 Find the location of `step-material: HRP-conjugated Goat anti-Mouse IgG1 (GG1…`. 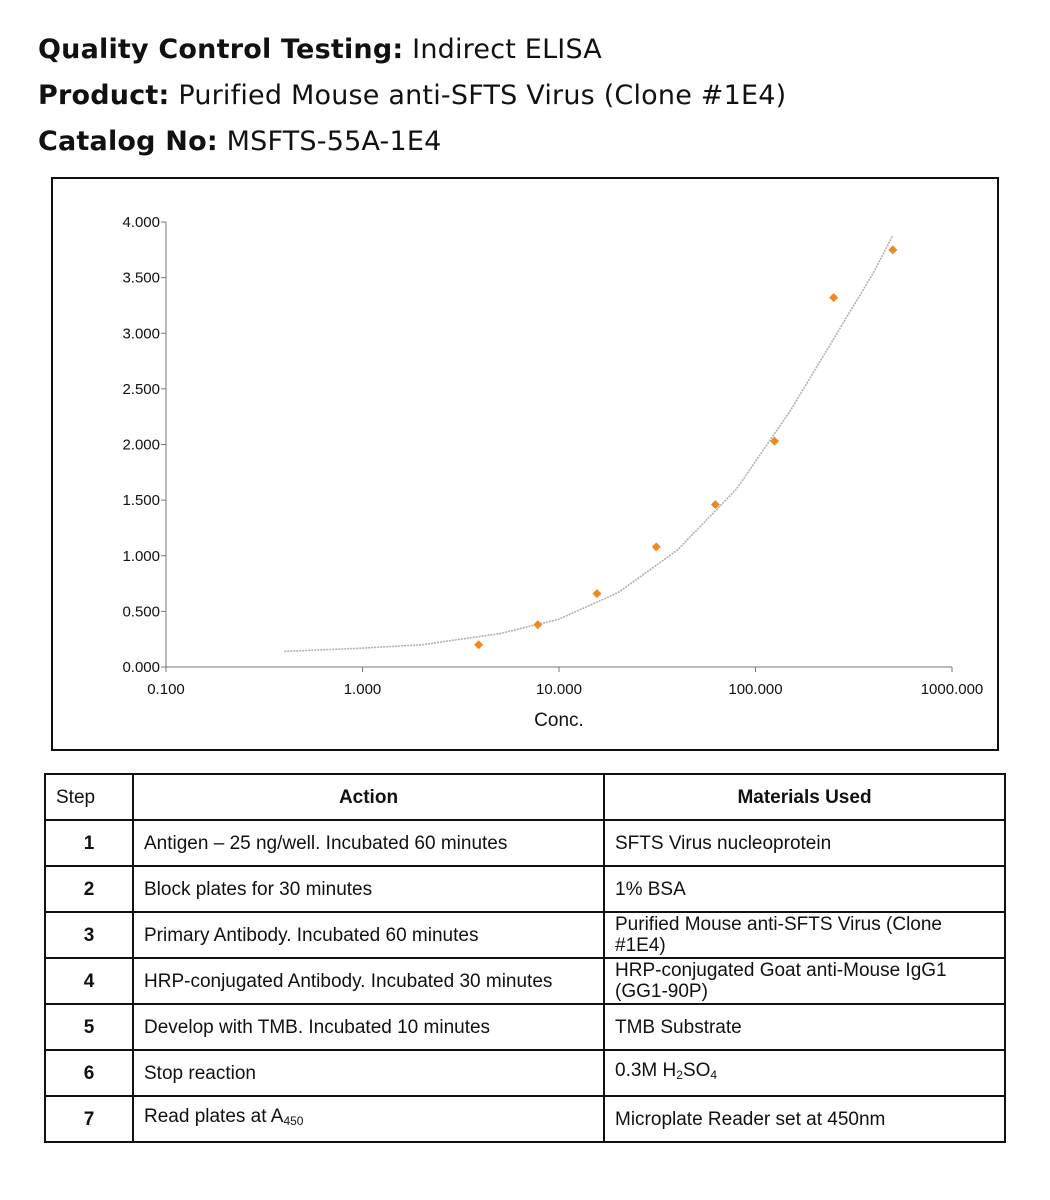

step-material: HRP-conjugated Goat anti-Mouse IgG1 (GG1… is located at coordinates (804, 981).